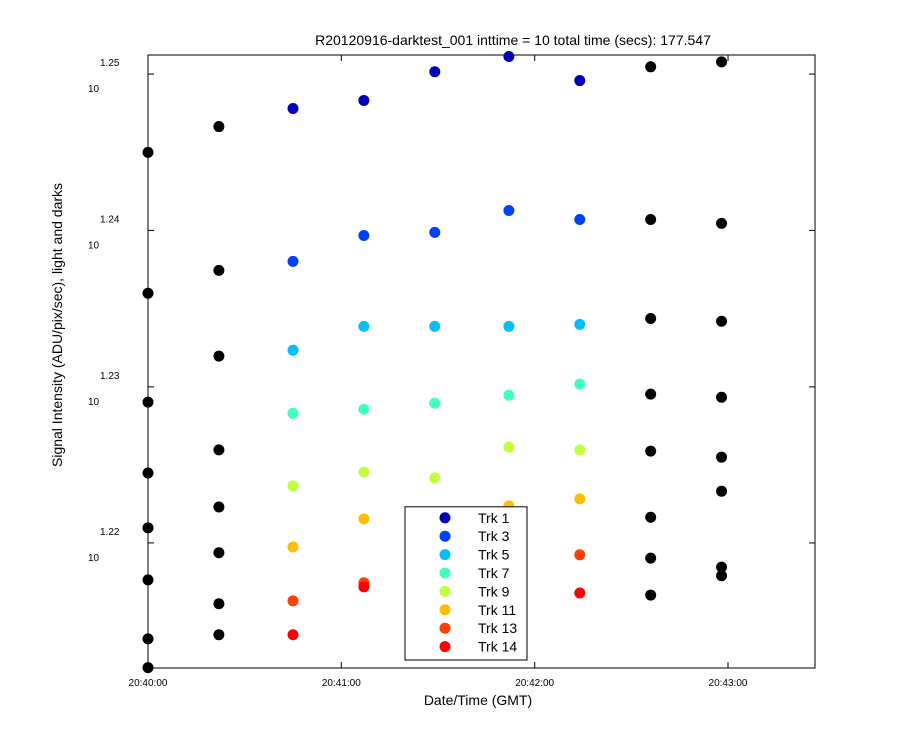  I want to click on y-tick-exponent: 1.24, so click(110, 219).